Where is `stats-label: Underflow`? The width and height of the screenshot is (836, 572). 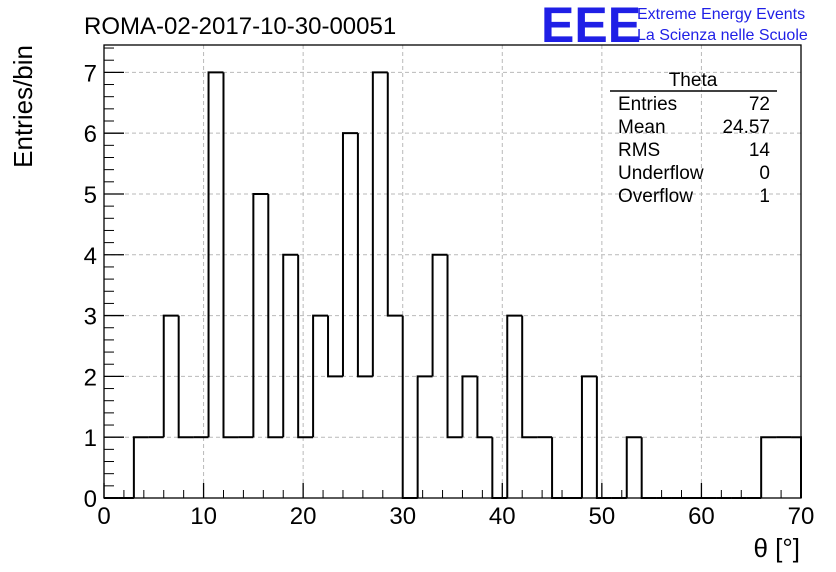 stats-label: Underflow is located at coordinates (661, 173).